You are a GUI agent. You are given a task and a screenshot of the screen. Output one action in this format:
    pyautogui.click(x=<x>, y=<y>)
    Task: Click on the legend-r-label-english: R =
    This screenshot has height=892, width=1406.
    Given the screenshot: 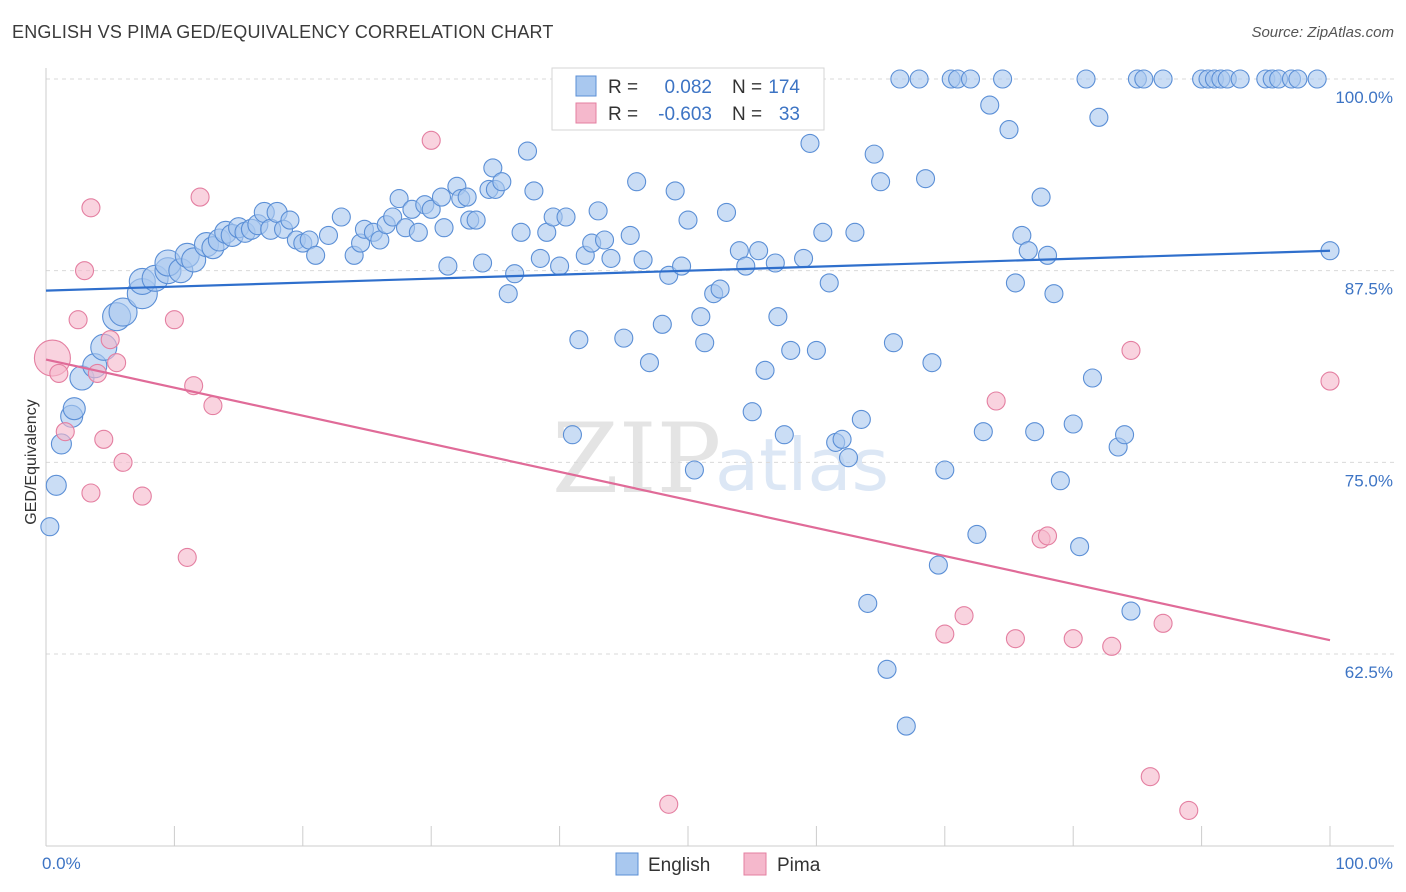 What is the action you would take?
    pyautogui.click(x=623, y=87)
    